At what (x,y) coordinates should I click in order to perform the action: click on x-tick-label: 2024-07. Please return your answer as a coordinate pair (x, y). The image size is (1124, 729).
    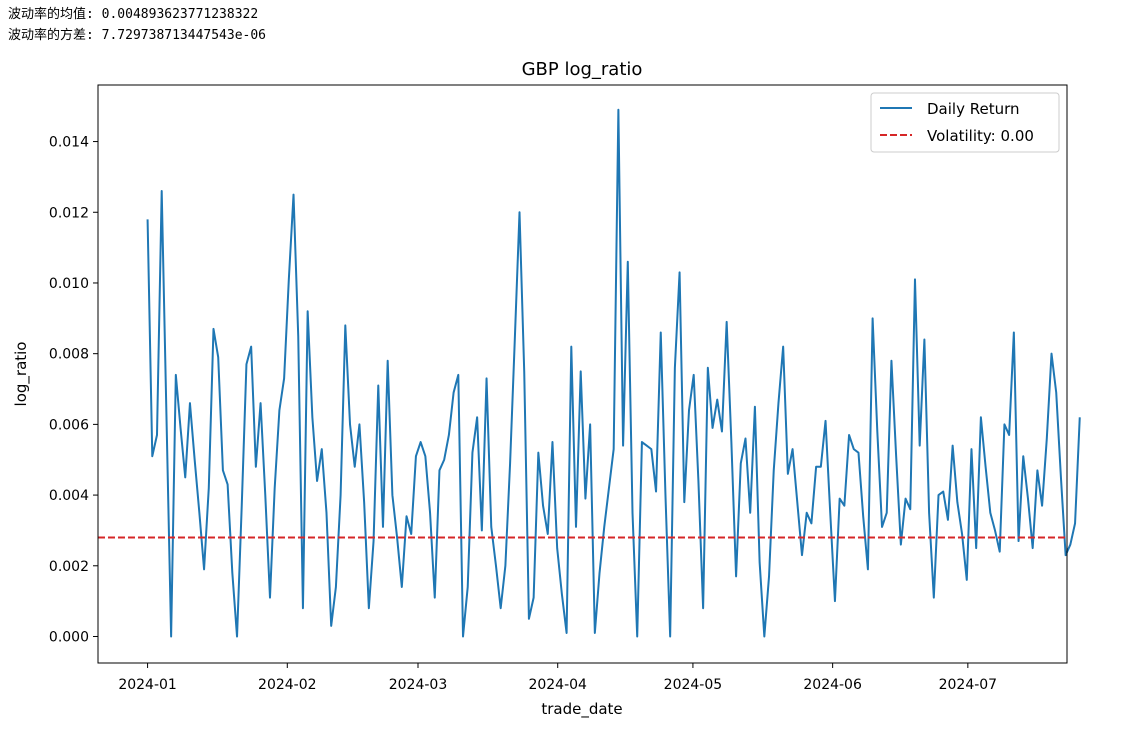
    Looking at the image, I should click on (968, 685).